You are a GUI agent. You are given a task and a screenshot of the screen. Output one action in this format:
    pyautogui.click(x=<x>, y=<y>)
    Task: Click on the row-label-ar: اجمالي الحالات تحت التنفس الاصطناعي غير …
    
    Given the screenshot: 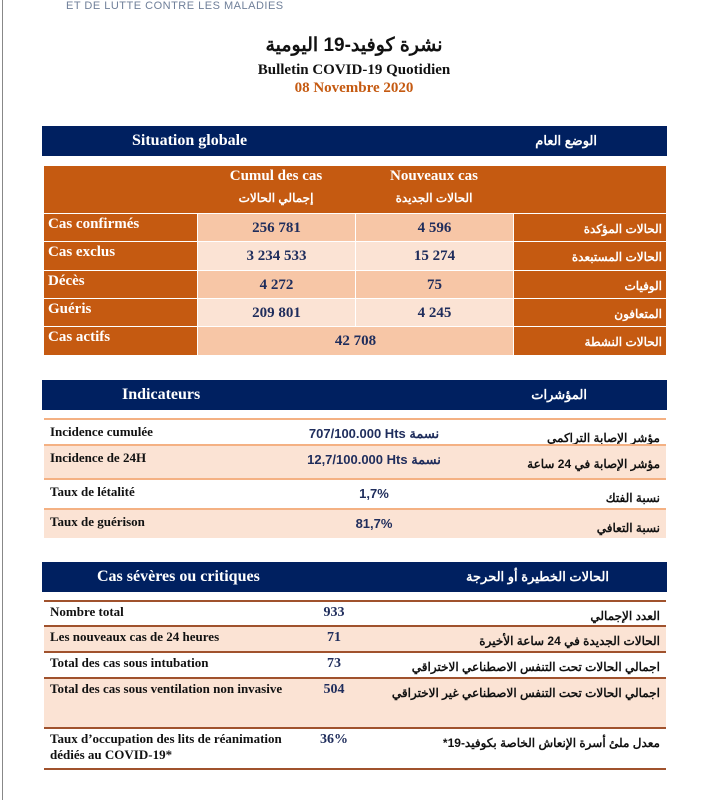 What is the action you would take?
    pyautogui.click(x=525, y=693)
    